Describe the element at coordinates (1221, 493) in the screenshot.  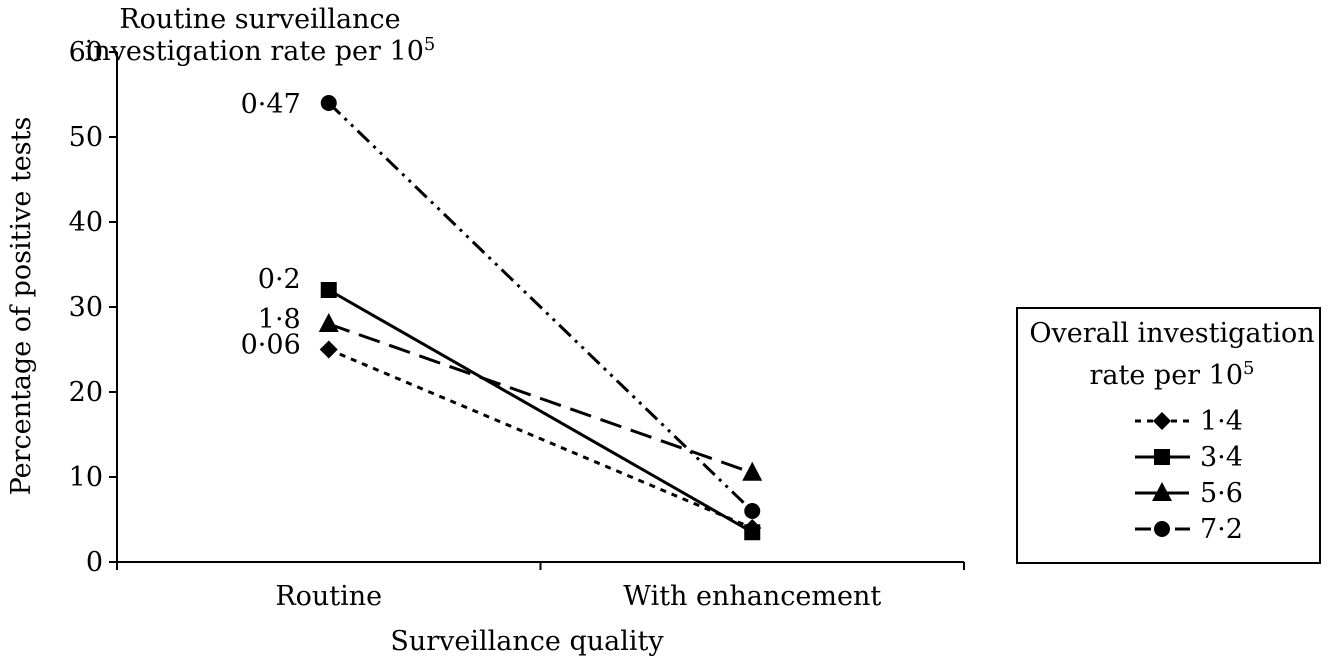
I see `legend-label: 5·6` at that location.